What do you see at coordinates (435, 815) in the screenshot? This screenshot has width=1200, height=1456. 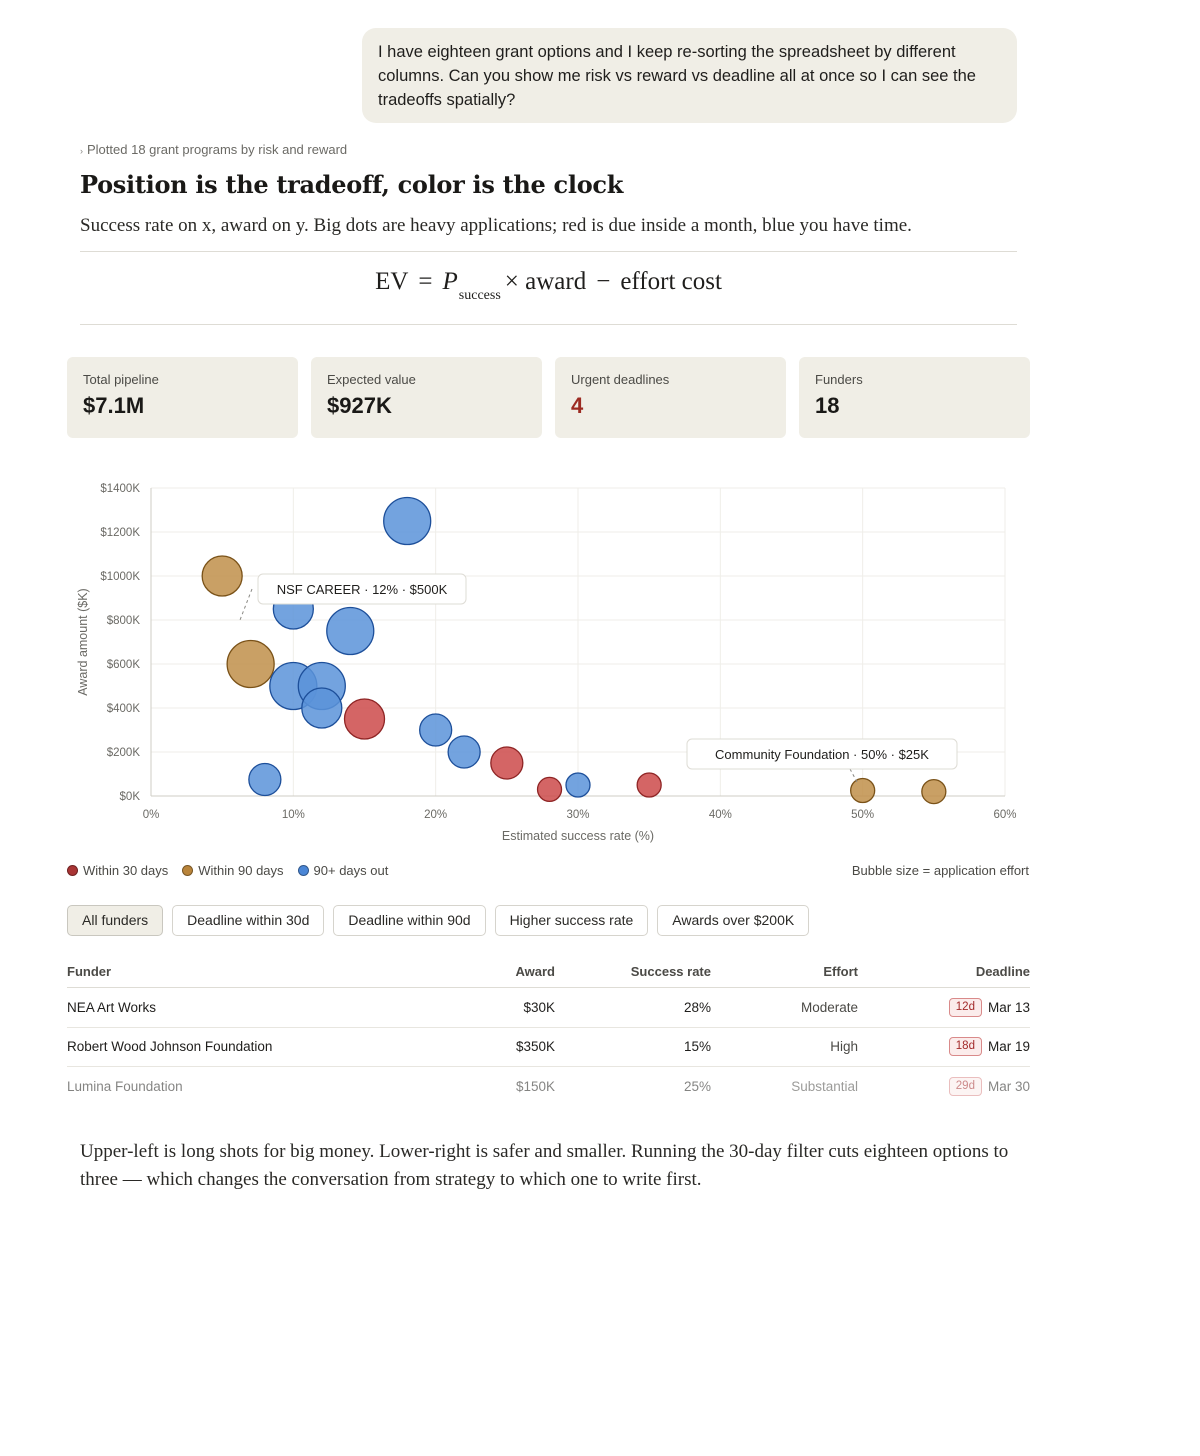 I see `x-tick-label: 20%` at bounding box center [435, 815].